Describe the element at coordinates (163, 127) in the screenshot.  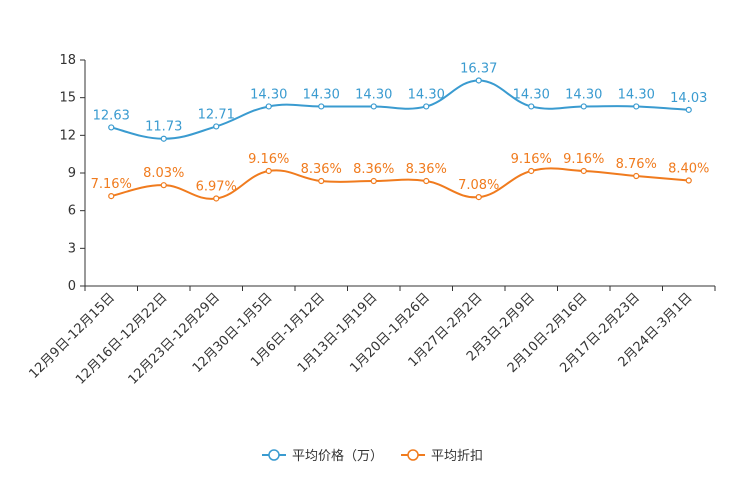
I see `data-label: 11.73` at that location.